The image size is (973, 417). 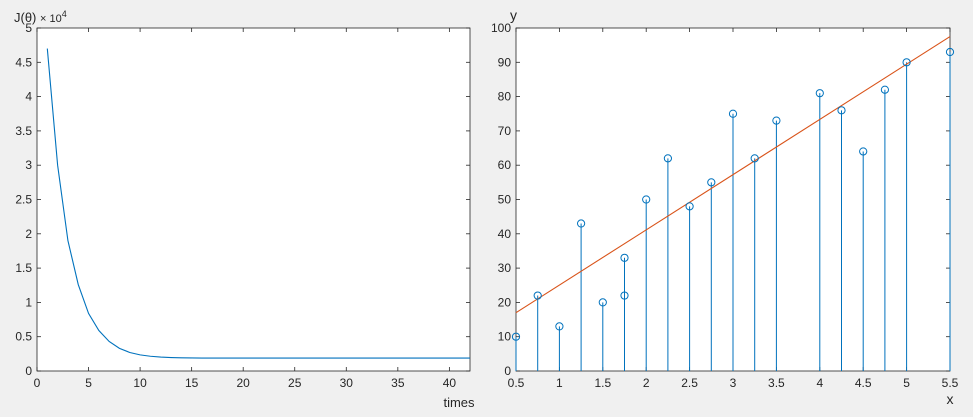 What do you see at coordinates (28, 28) in the screenshot?
I see `cost-y-tick-label: 5` at bounding box center [28, 28].